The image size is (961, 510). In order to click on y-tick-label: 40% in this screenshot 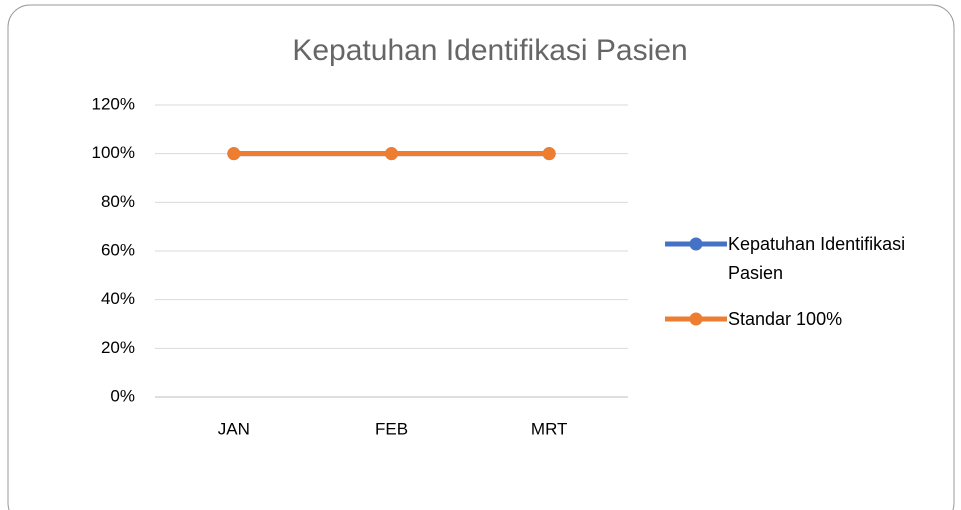, I will do `click(118, 298)`.